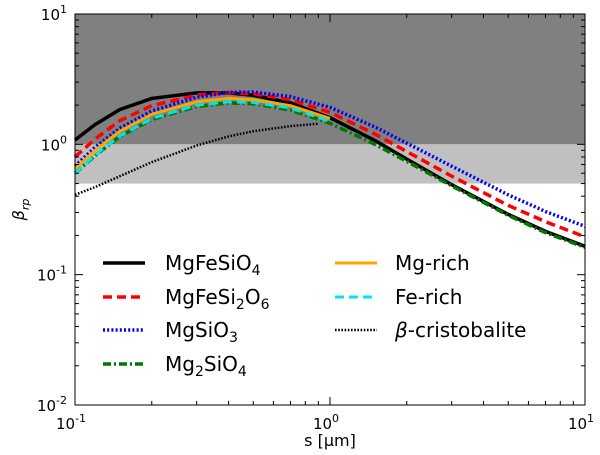 Image resolution: width=600 pixels, height=455 pixels. I want to click on series-line-Fe-rich, so click(202, 137).